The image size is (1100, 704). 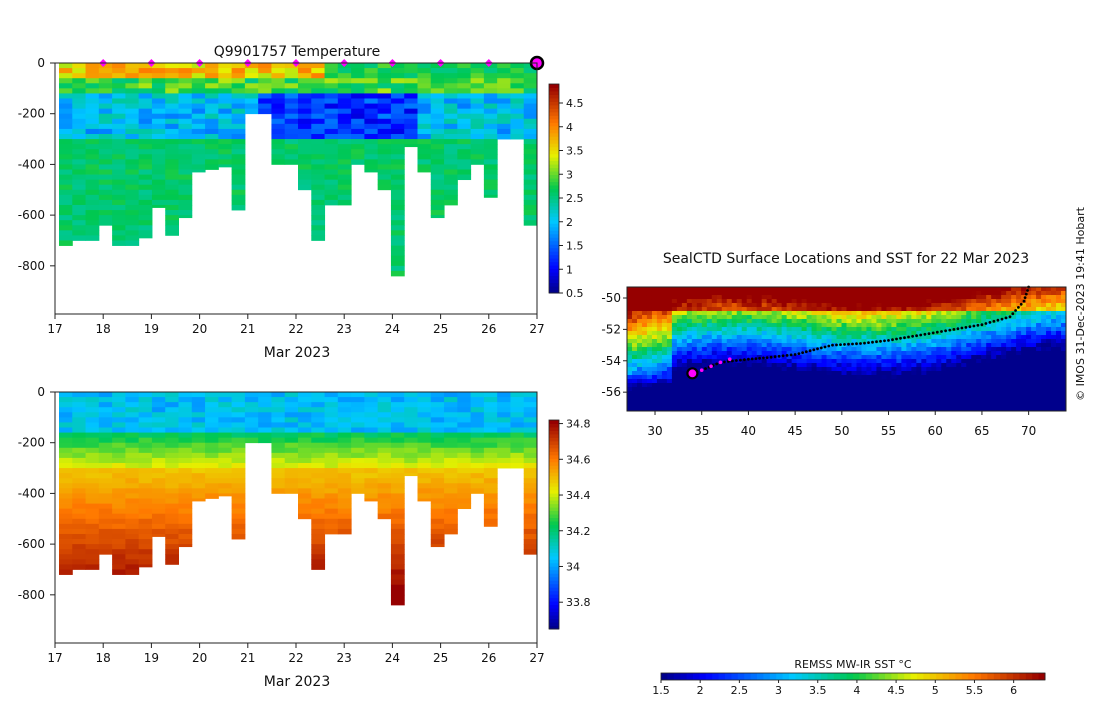 I want to click on x-tick-label: 21, so click(x=247, y=658).